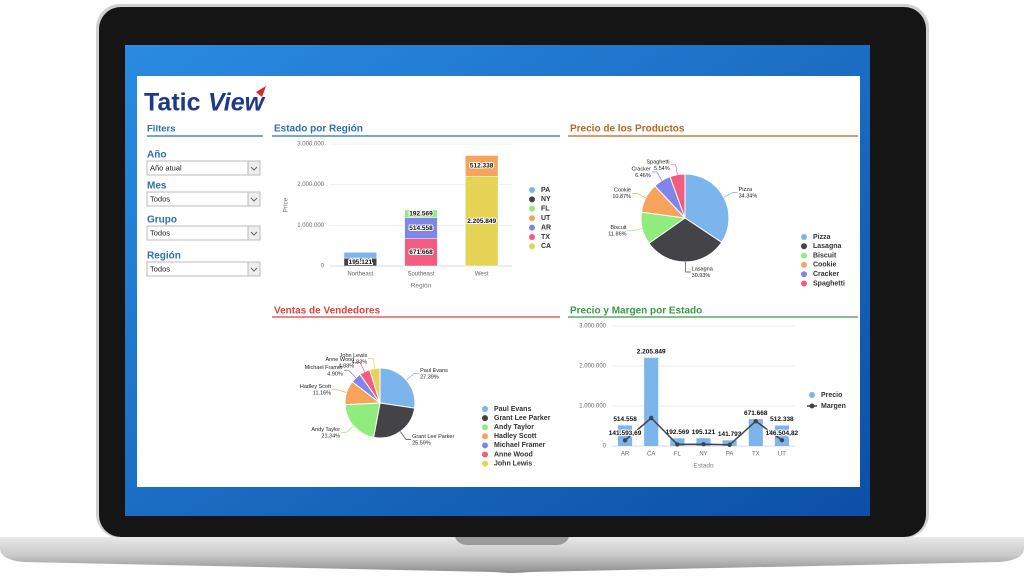 This screenshot has height=576, width=1024. What do you see at coordinates (325, 430) in the screenshot?
I see `pie-label-name: Andy Taylor` at bounding box center [325, 430].